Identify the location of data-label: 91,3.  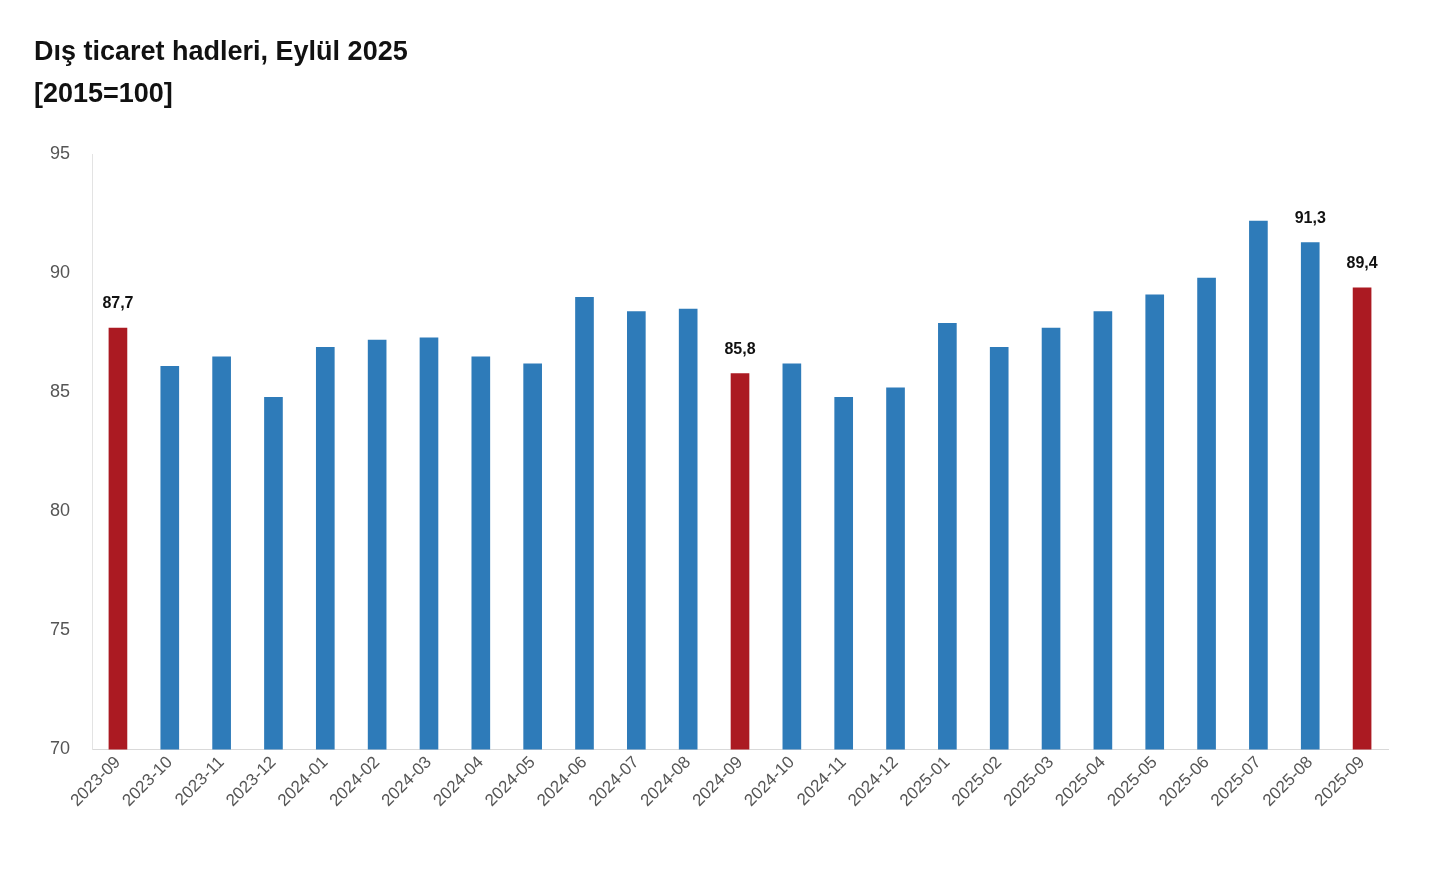
(1310, 217).